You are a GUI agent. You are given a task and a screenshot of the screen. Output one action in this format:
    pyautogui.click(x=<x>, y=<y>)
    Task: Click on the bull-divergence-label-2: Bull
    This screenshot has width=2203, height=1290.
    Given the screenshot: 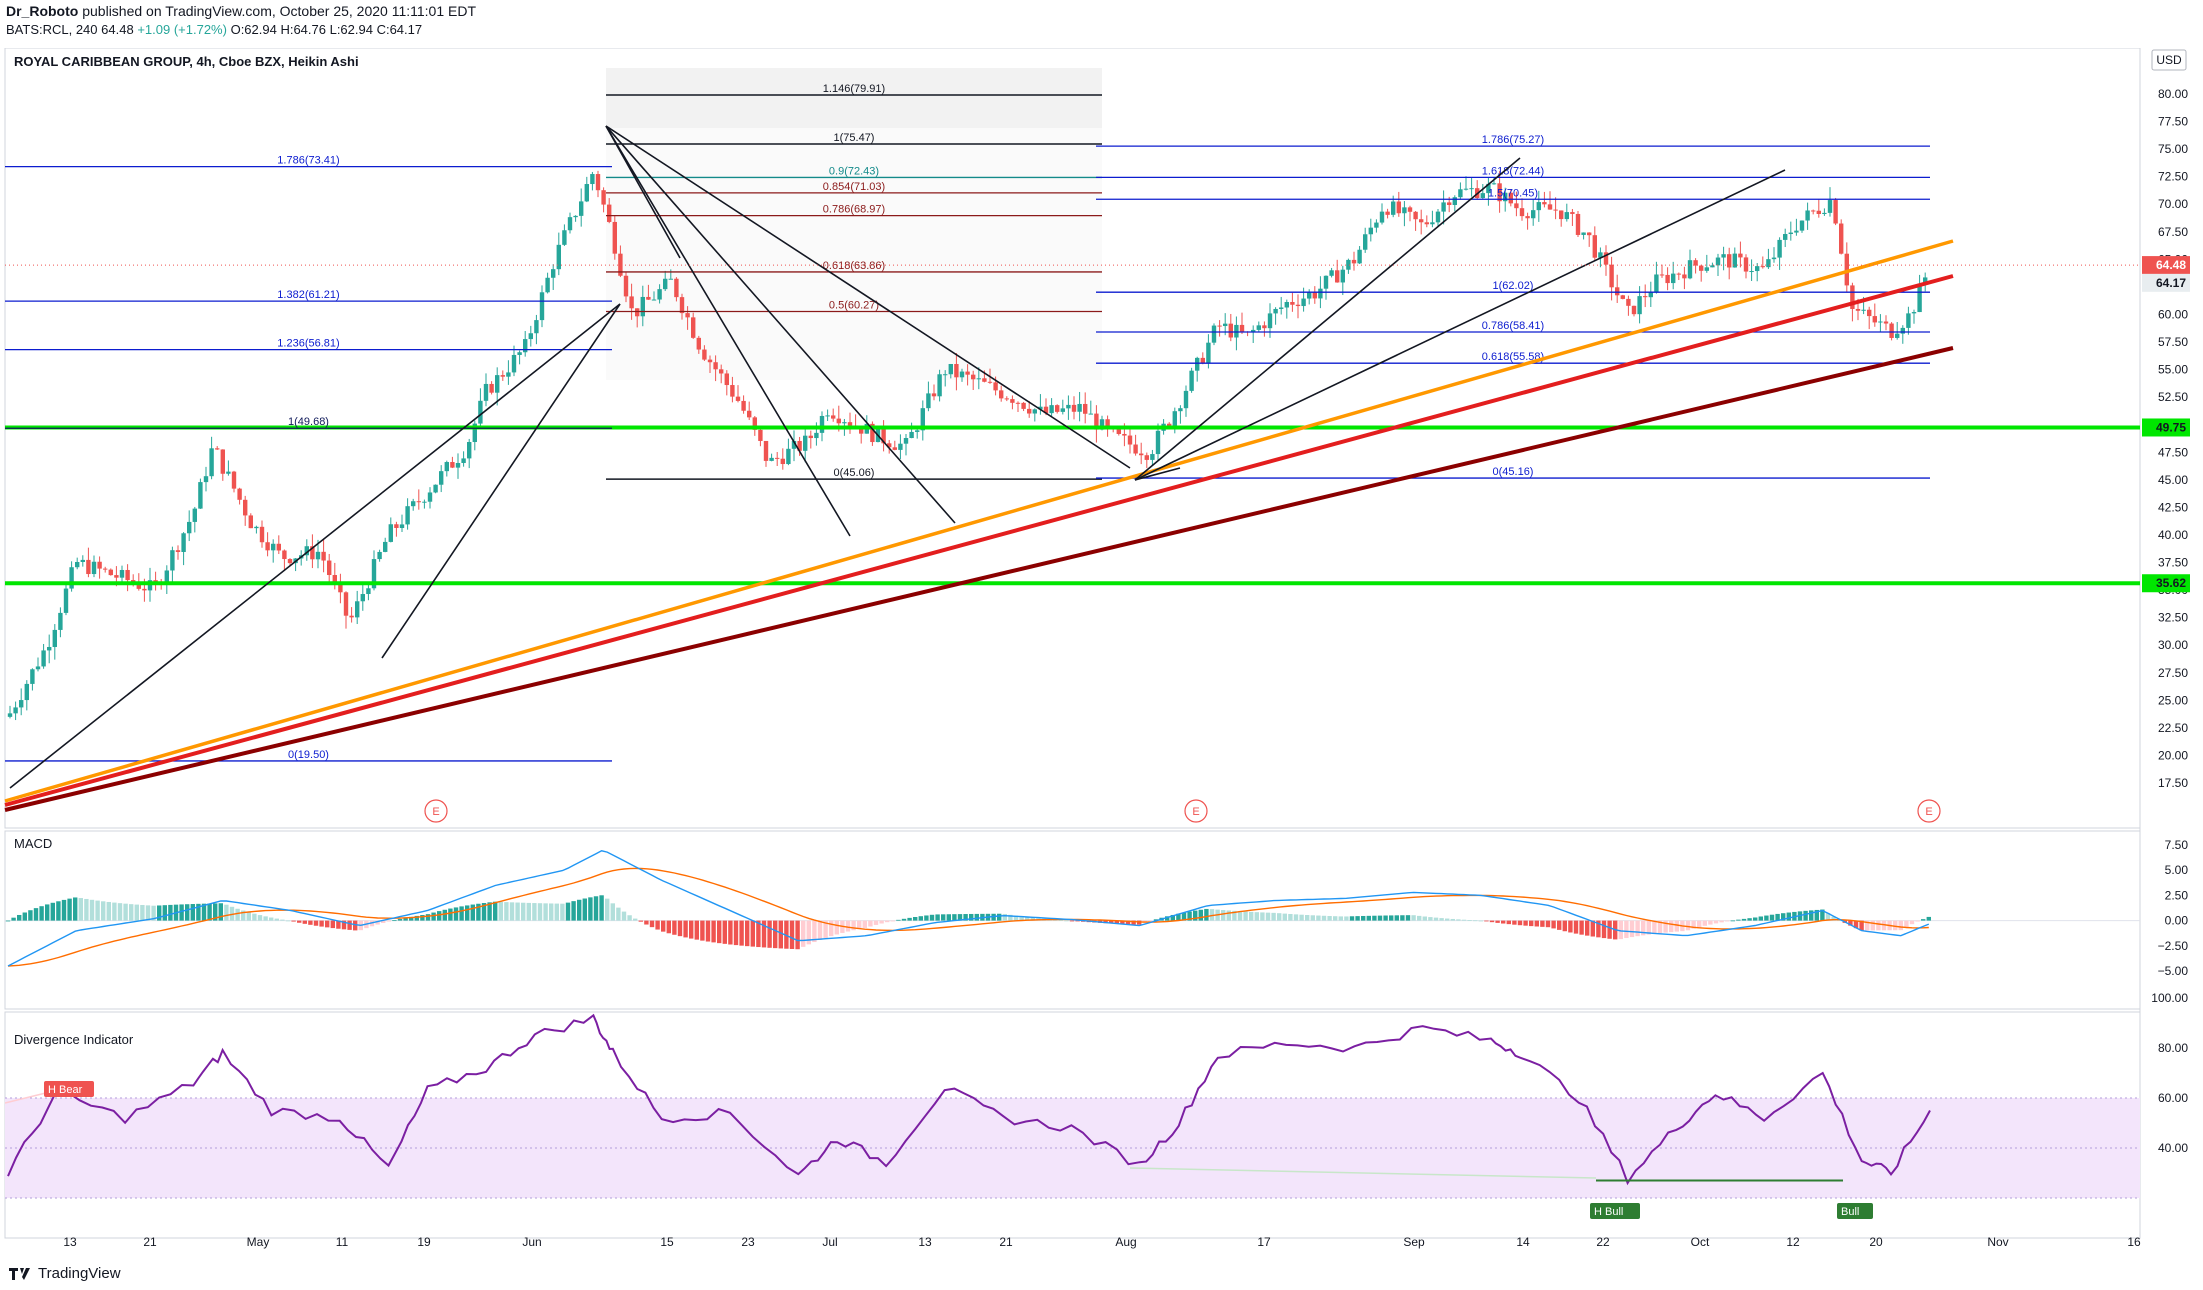 What is the action you would take?
    pyautogui.click(x=1850, y=1212)
    